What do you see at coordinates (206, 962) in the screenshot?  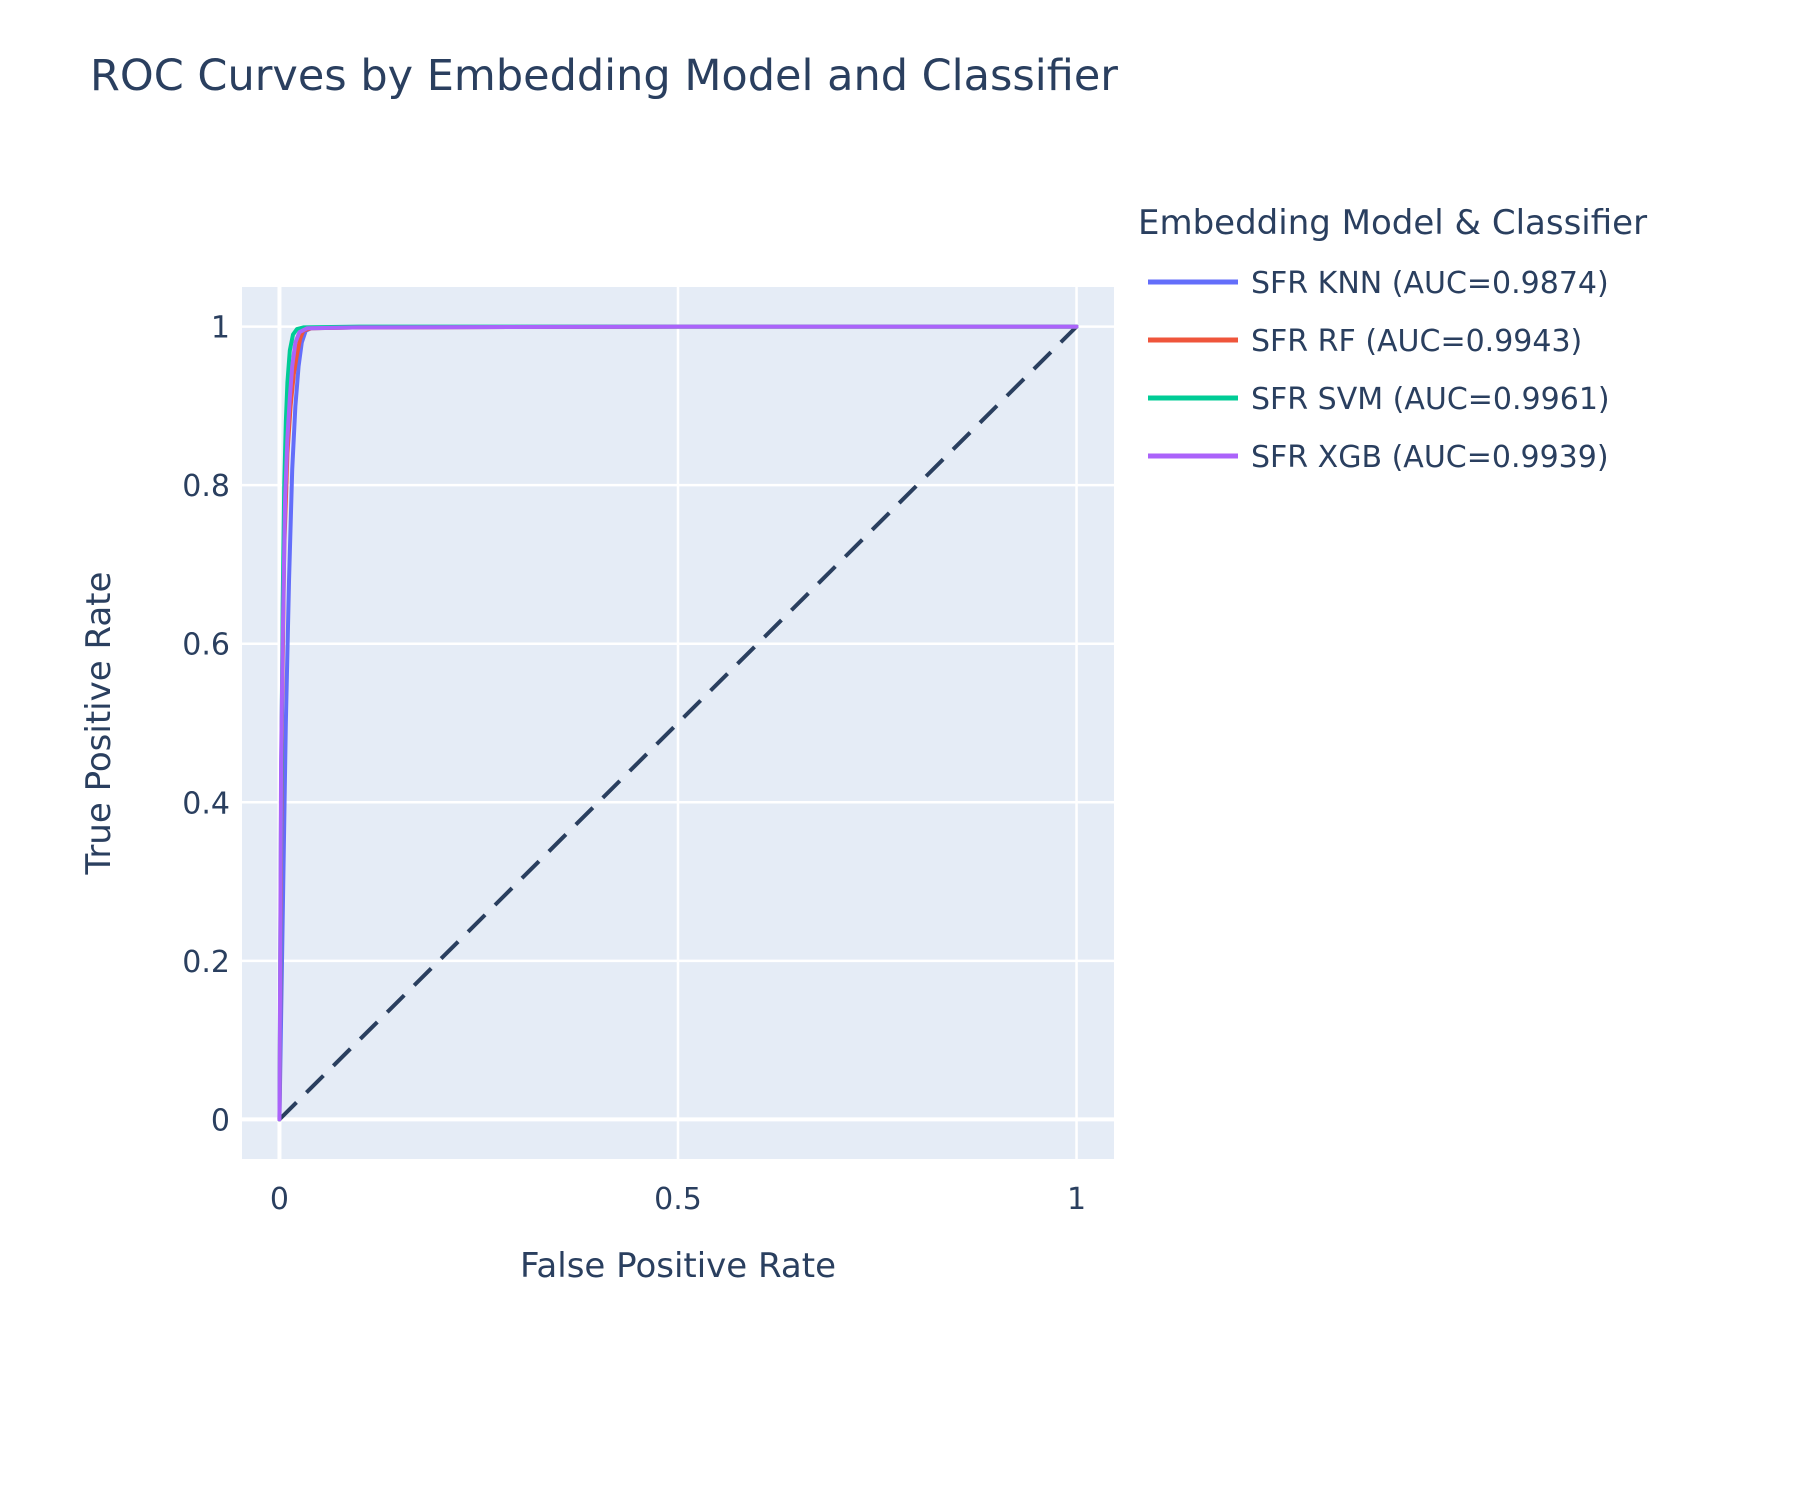 I see `y-tick-label: 0.2` at bounding box center [206, 962].